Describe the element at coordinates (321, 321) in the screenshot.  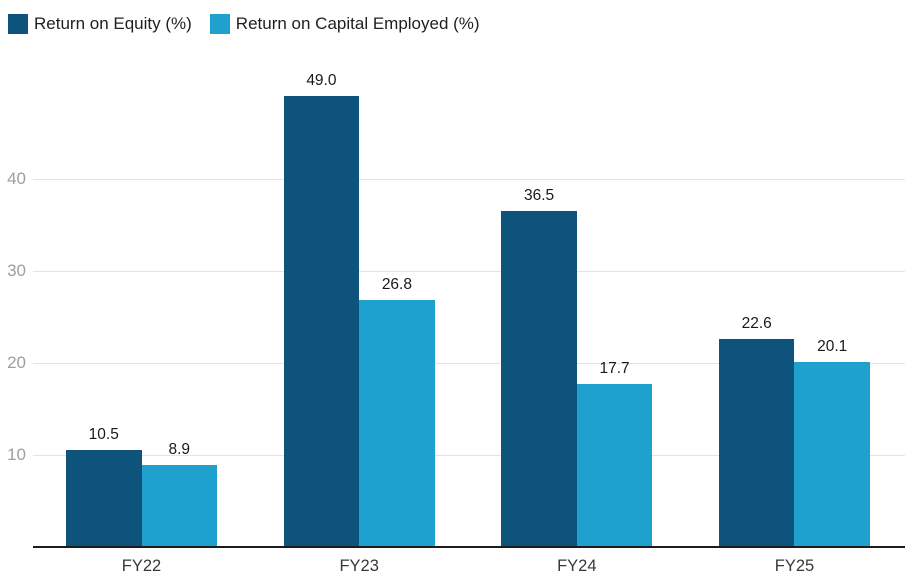
I see `bar-roe-fy23` at that location.